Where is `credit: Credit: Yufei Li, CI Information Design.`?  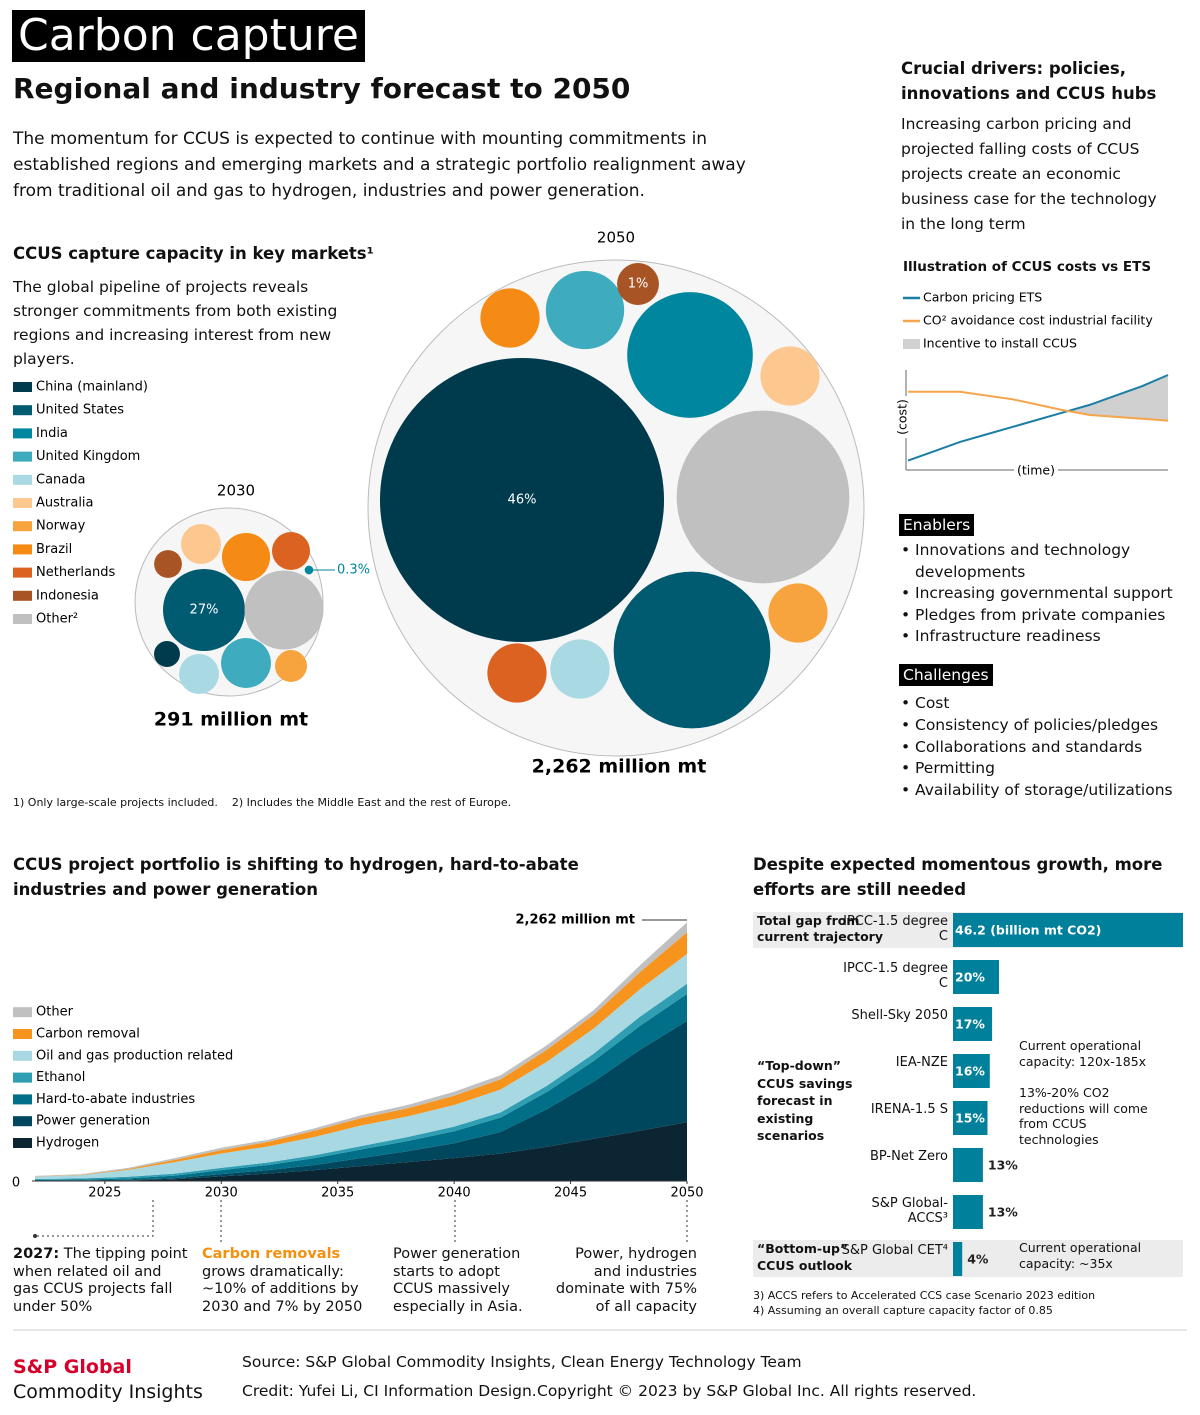 credit: Credit: Yufei Li, CI Information Design. is located at coordinates (389, 1391).